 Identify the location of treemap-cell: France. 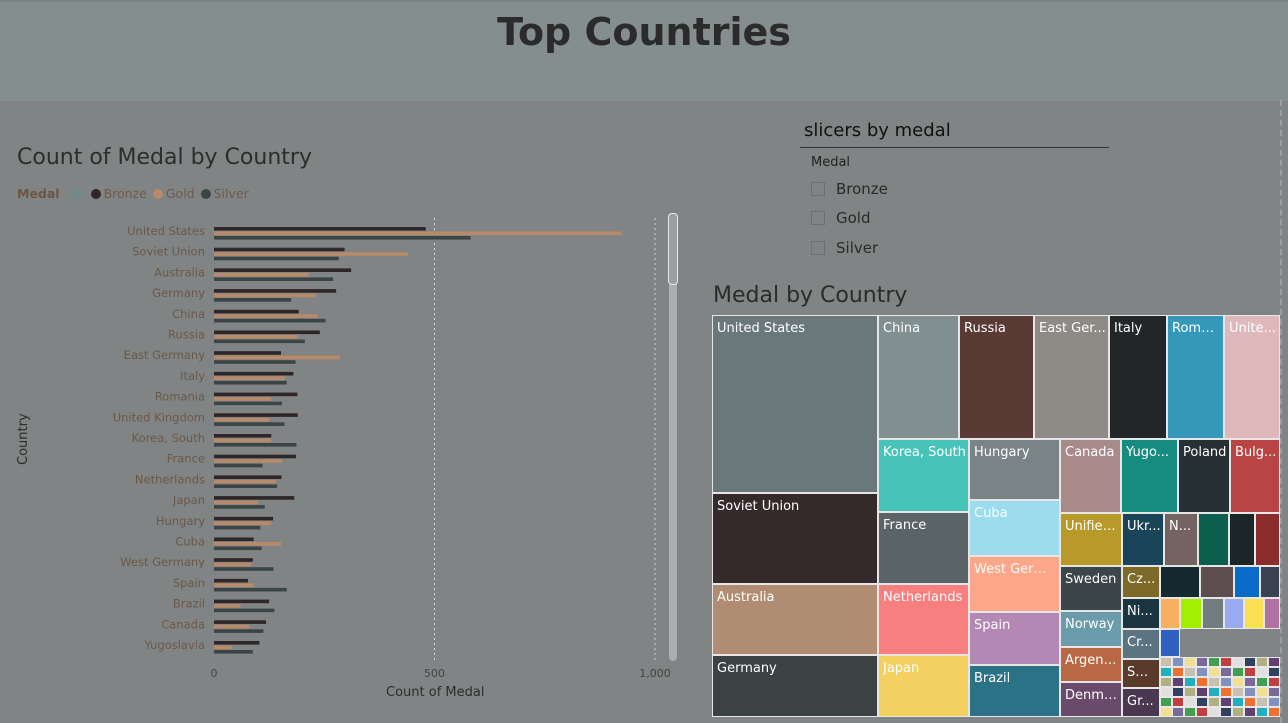
(923, 548).